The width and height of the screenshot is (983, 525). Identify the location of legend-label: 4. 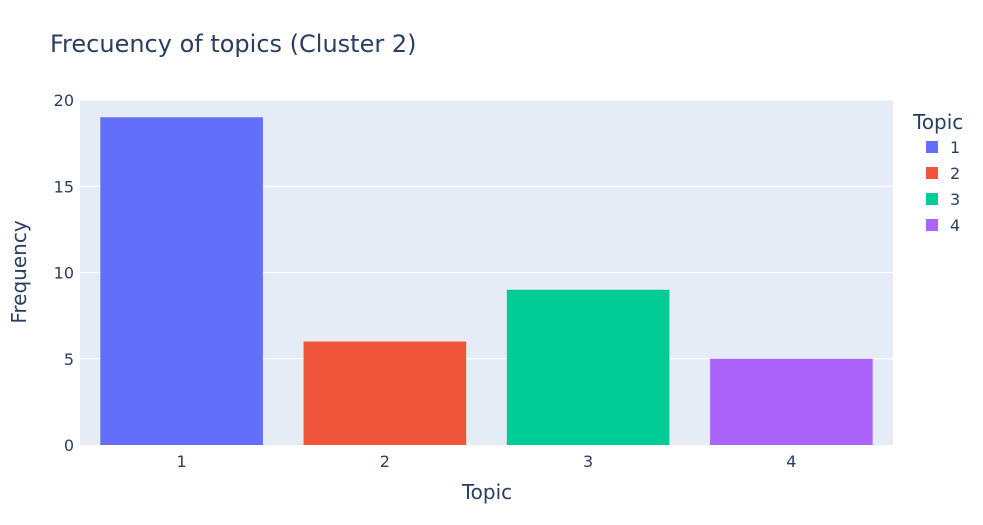
(955, 225).